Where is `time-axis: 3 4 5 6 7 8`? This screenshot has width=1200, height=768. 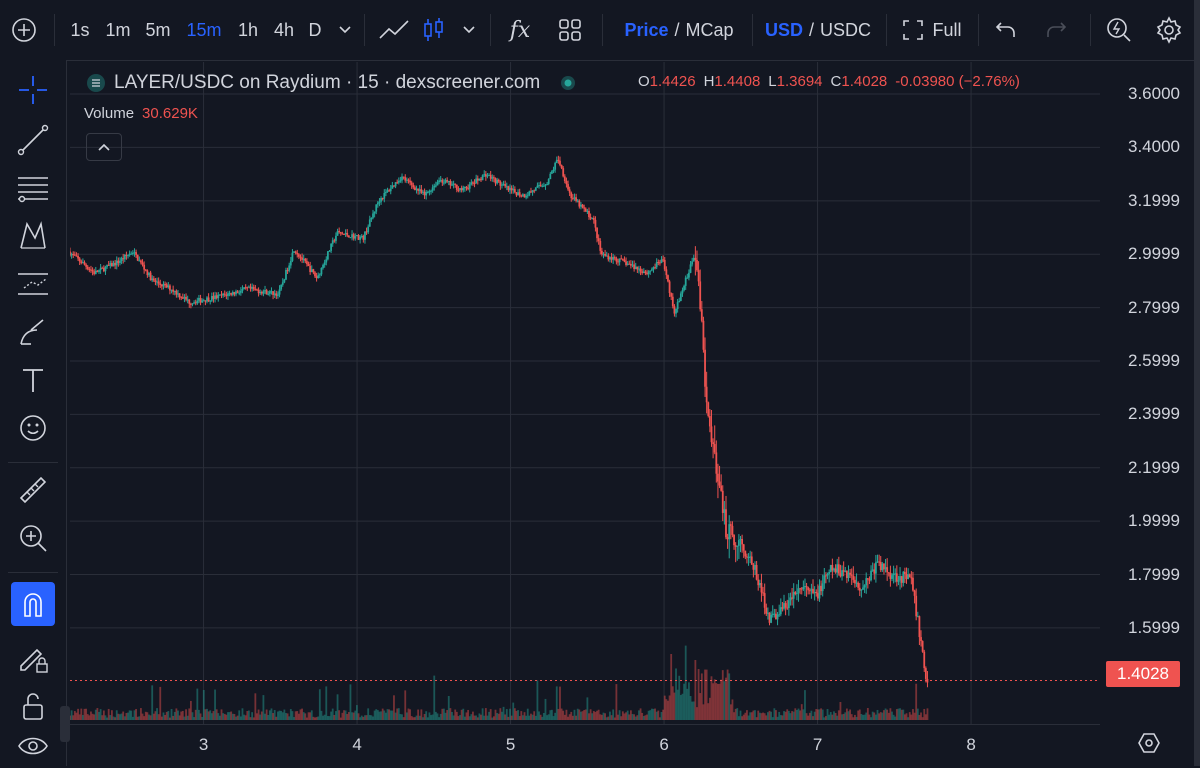 time-axis: 3 4 5 6 7 8 is located at coordinates (585, 745).